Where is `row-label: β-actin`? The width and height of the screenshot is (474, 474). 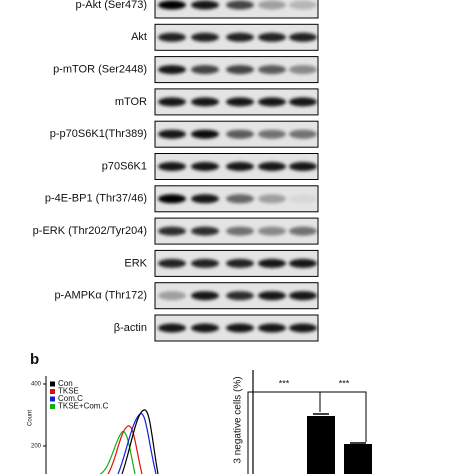 row-label: β-actin is located at coordinates (130, 328).